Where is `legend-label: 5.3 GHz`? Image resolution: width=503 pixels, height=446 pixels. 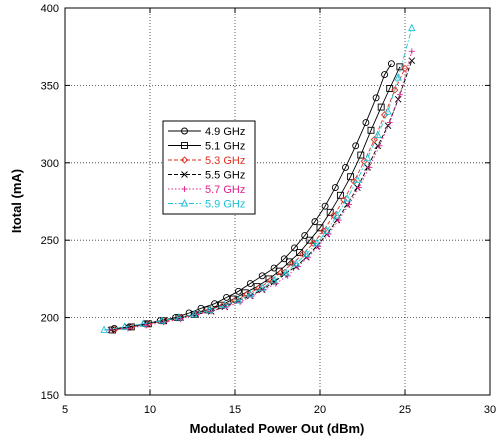 legend-label: 5.3 GHz is located at coordinates (225, 161).